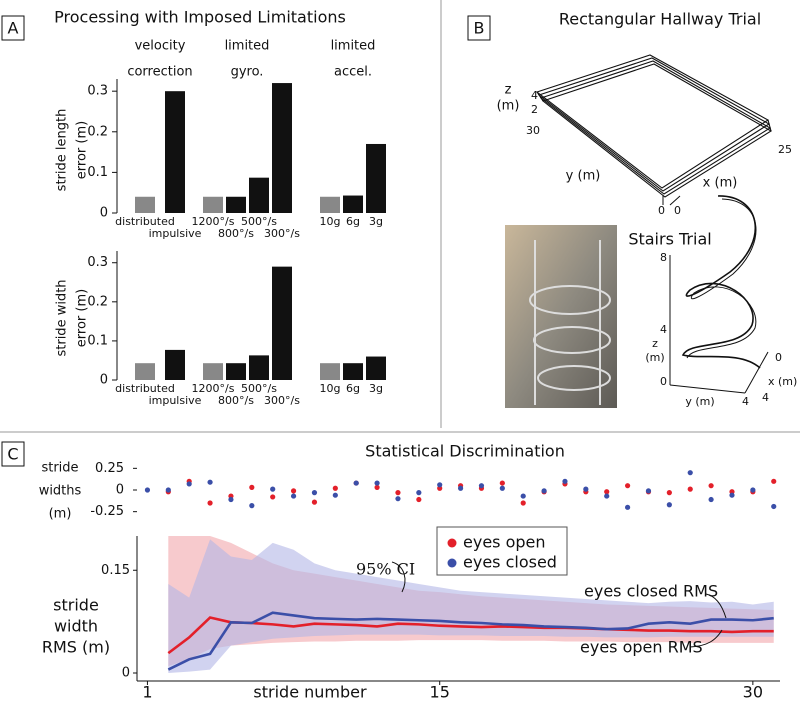 Image resolution: width=800 pixels, height=710 pixels. Describe the element at coordinates (385, 569) in the screenshot. I see `annotation: 95% CI` at that location.